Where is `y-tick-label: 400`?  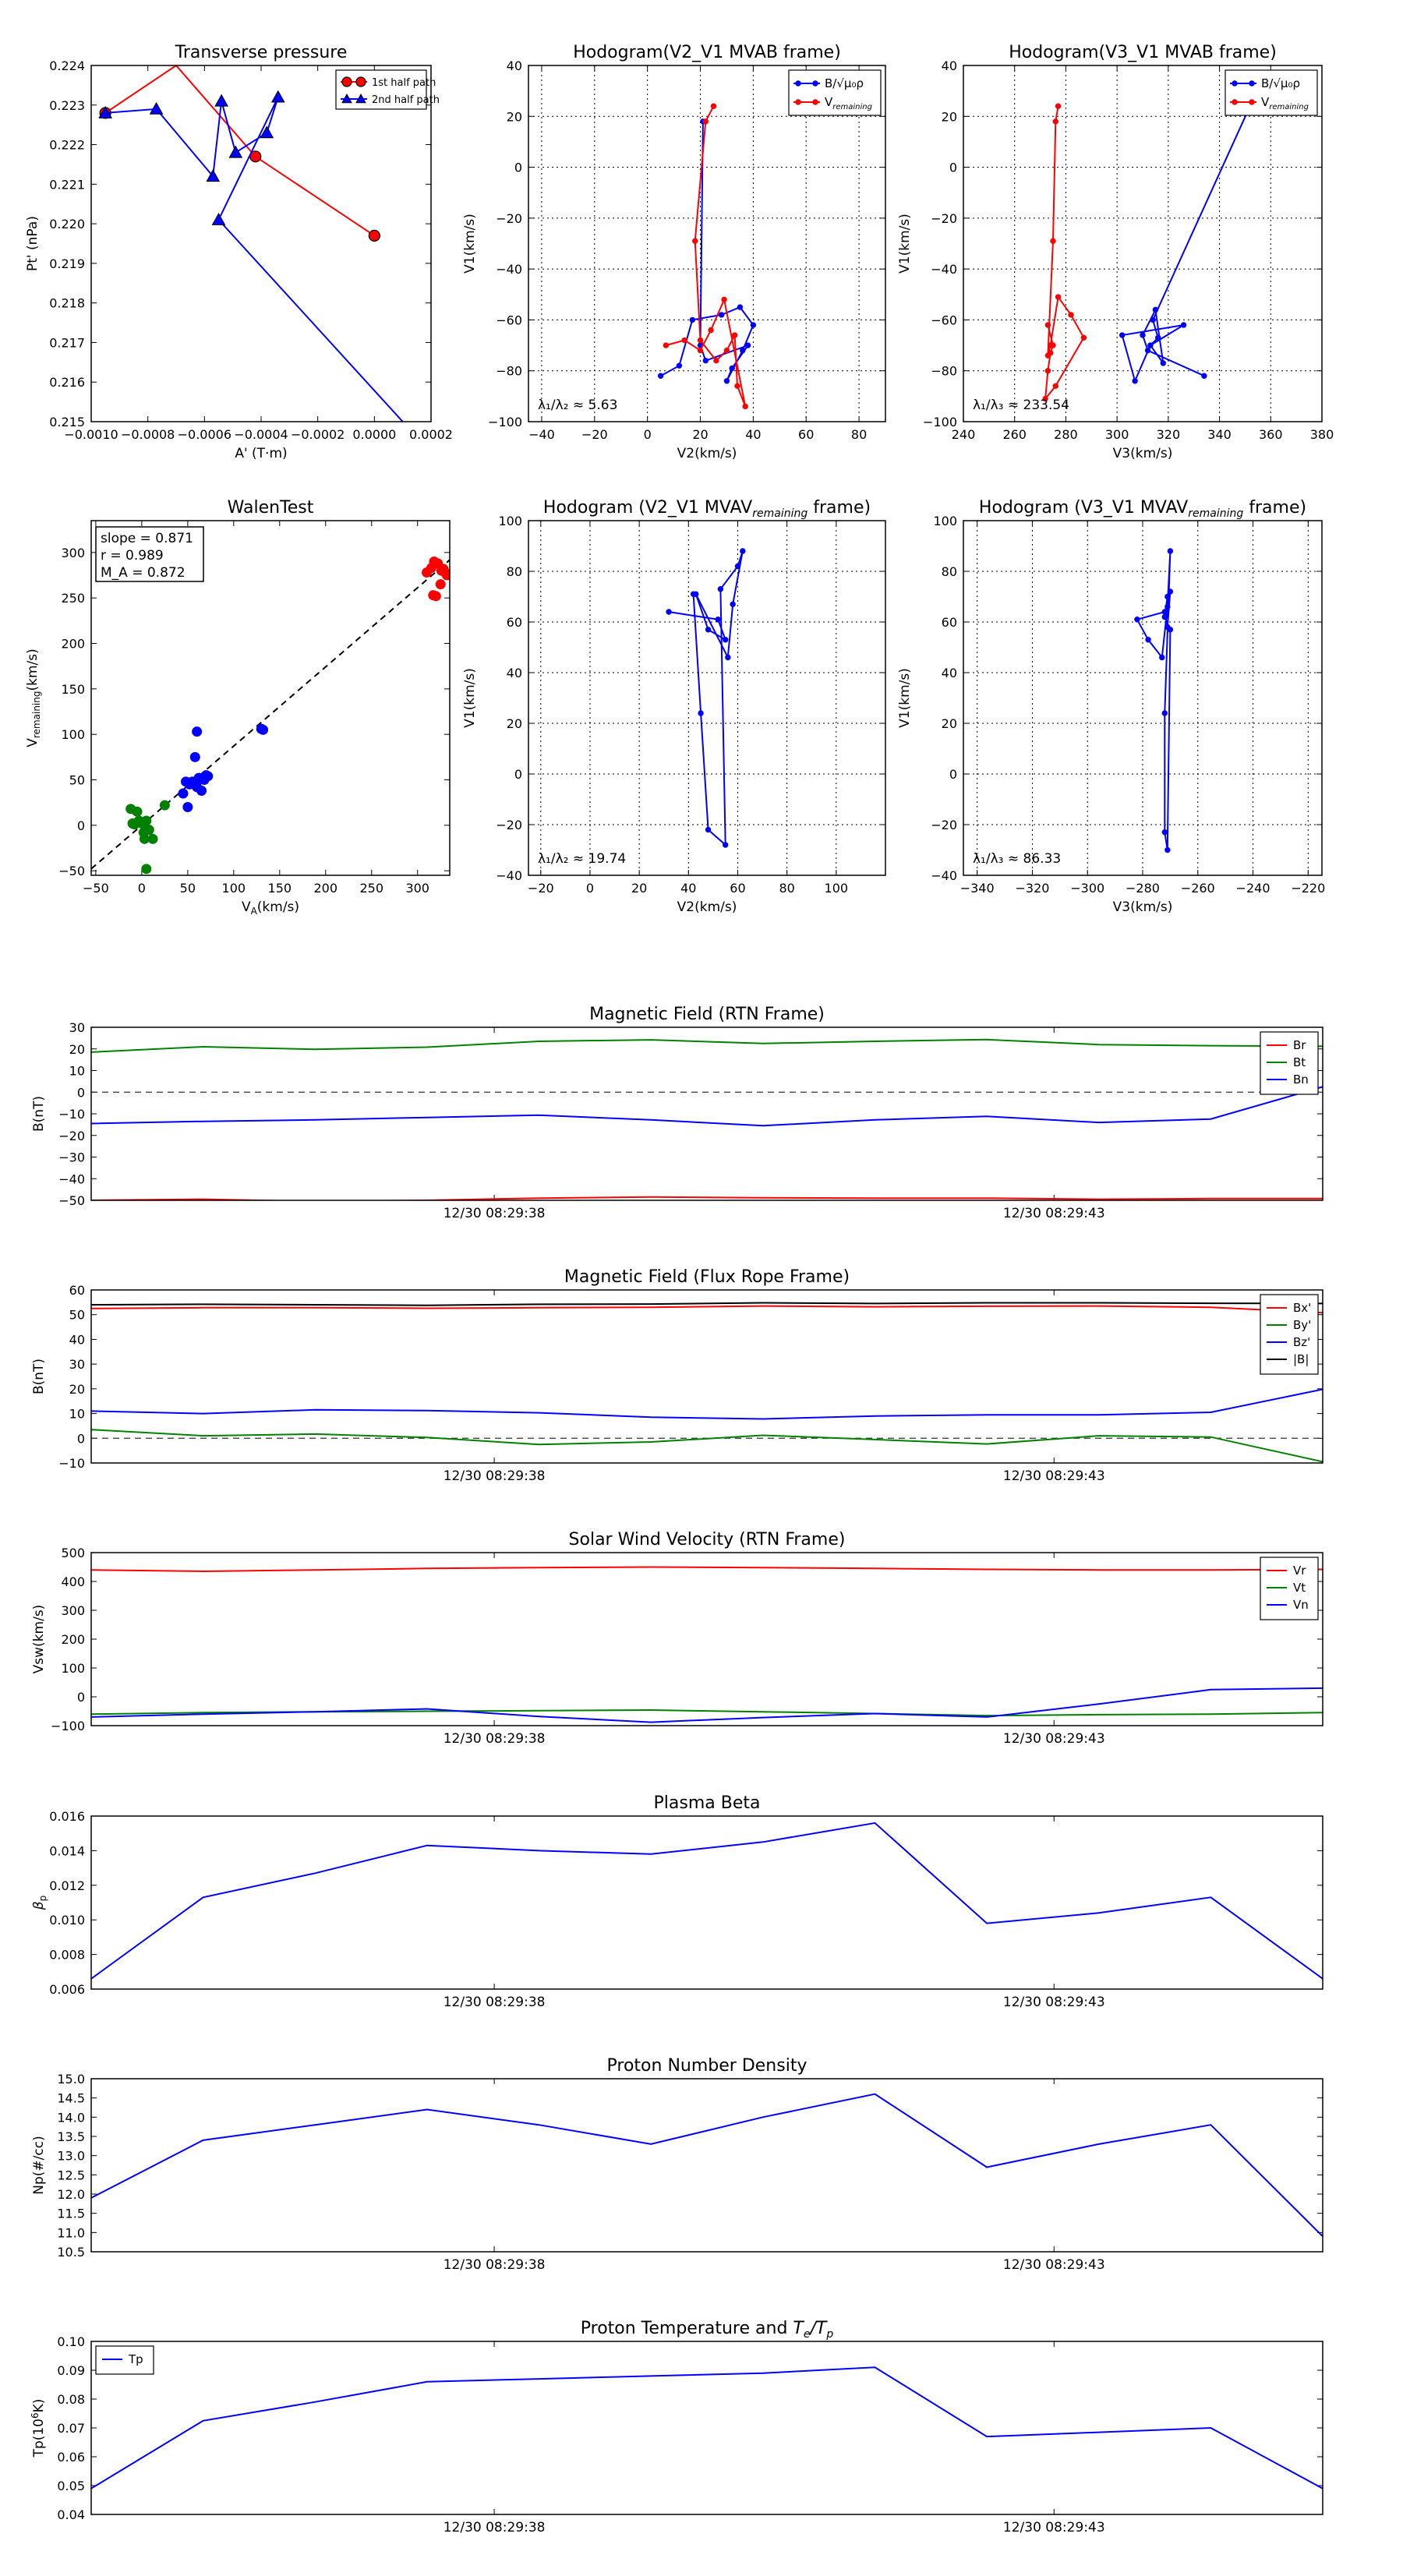 y-tick-label: 400 is located at coordinates (73, 1581).